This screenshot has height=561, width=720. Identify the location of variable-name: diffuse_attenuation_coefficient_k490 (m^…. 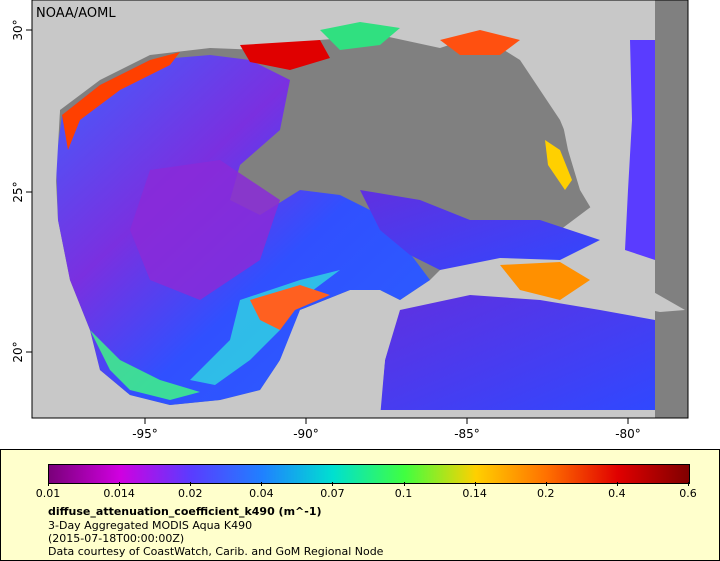
(185, 511).